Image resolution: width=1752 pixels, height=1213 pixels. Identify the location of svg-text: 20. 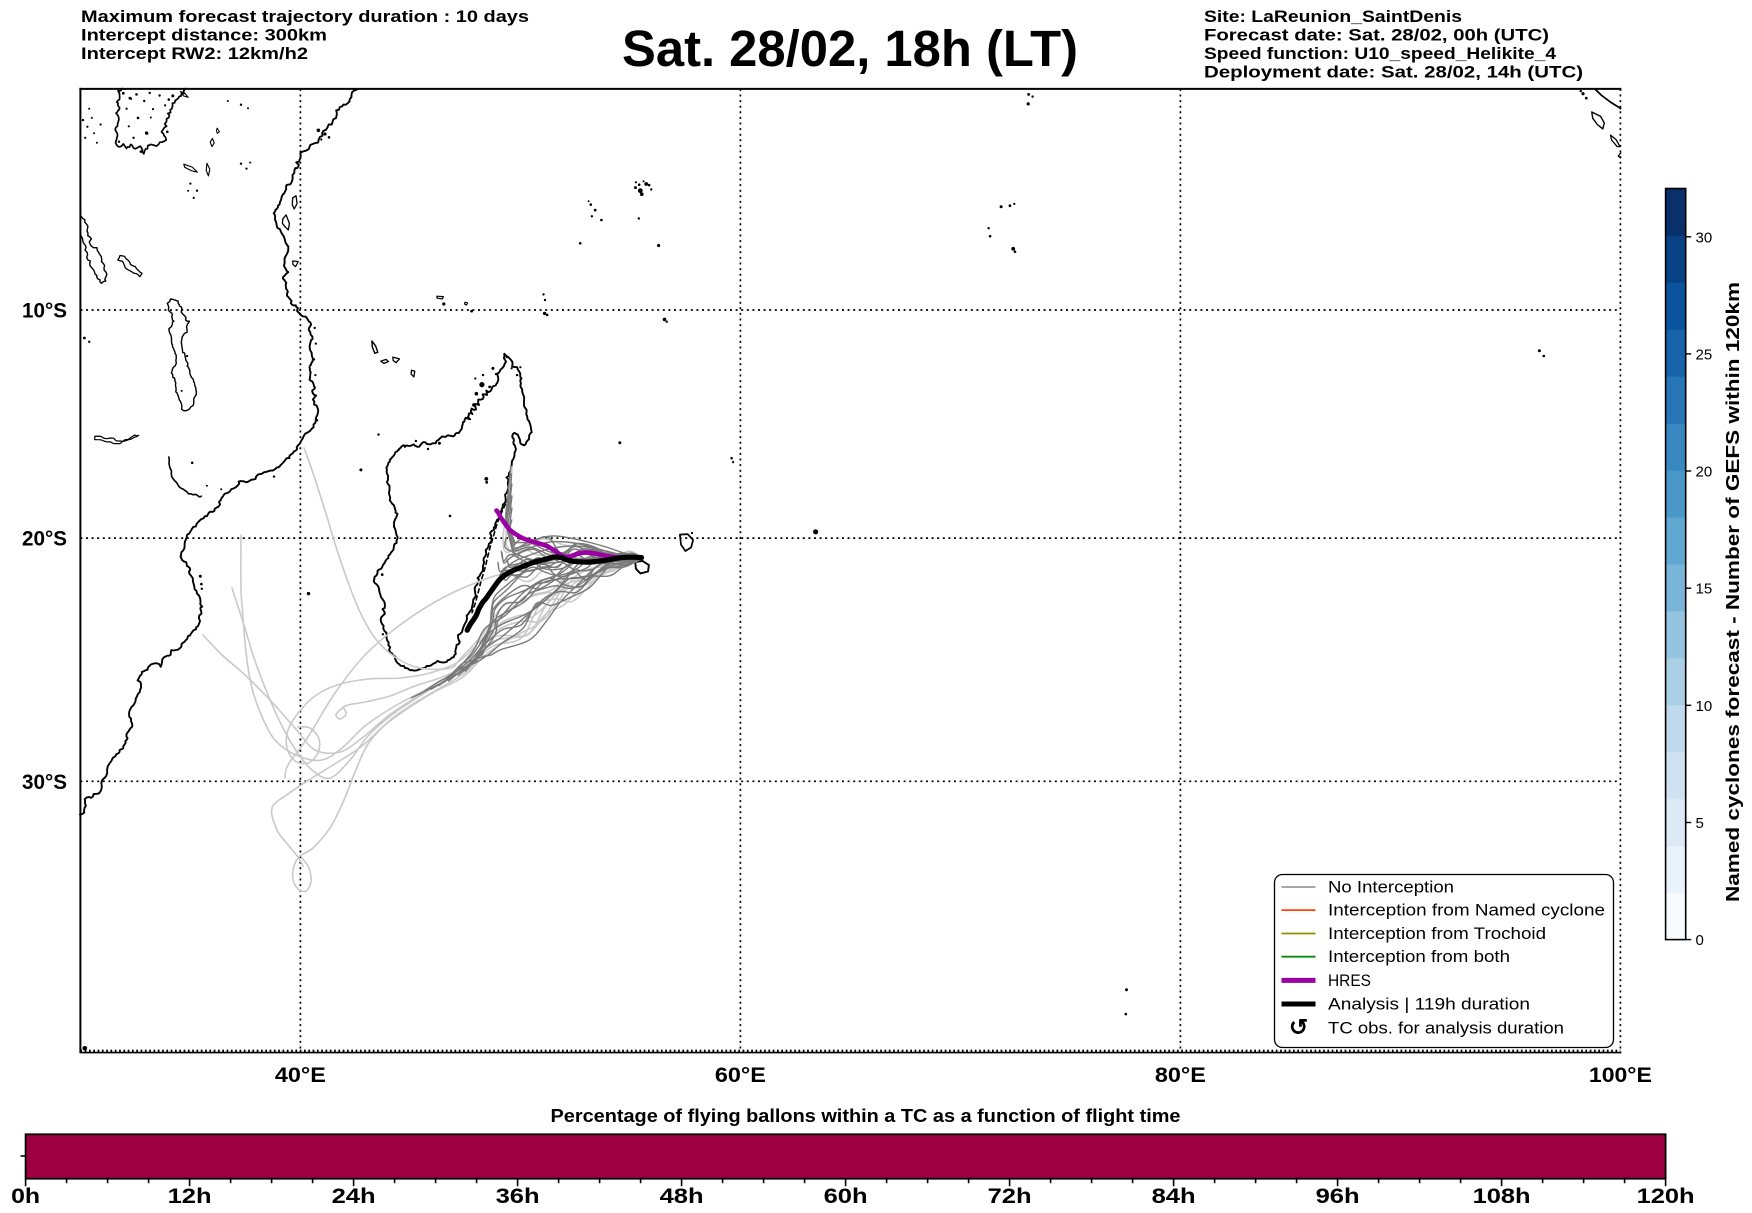
(1704, 472).